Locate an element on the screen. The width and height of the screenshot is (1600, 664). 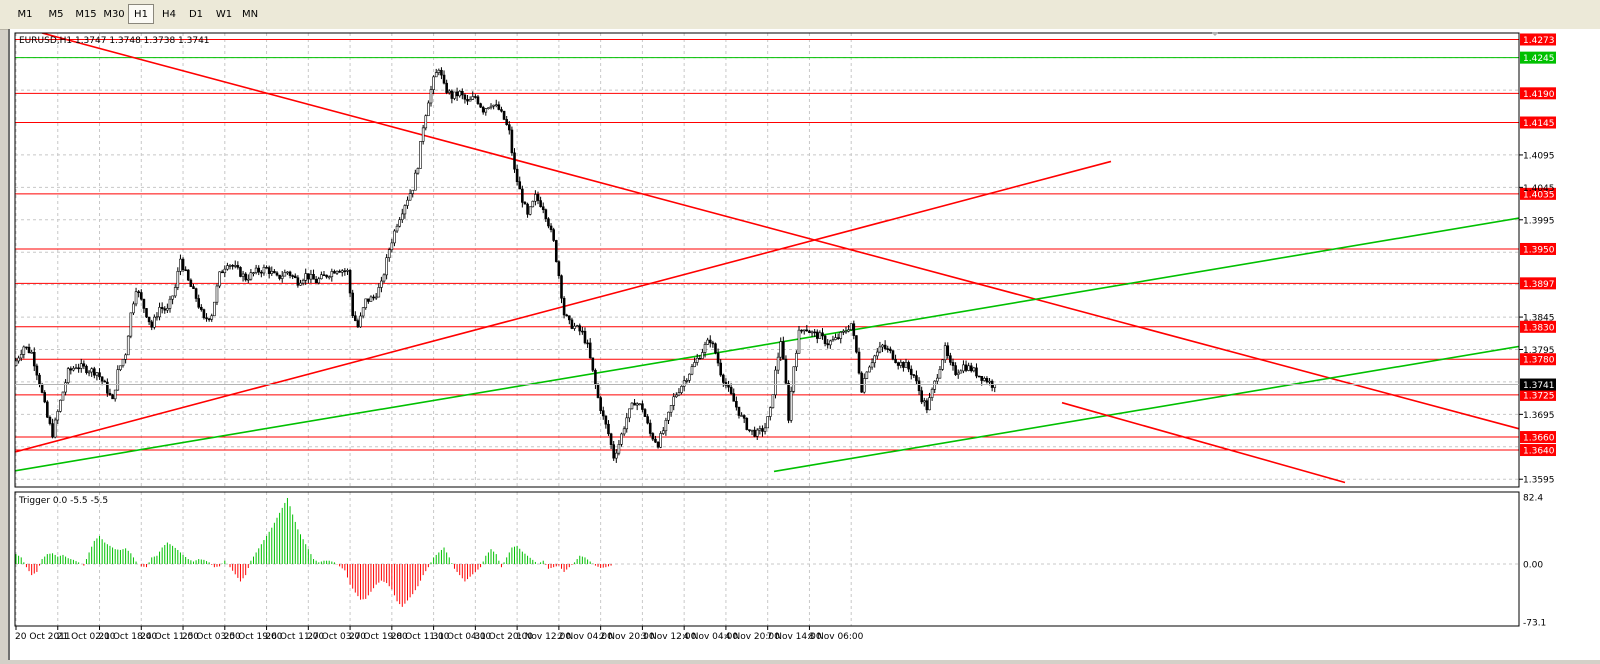
level-price-label: 1.3780 is located at coordinates (1539, 361).